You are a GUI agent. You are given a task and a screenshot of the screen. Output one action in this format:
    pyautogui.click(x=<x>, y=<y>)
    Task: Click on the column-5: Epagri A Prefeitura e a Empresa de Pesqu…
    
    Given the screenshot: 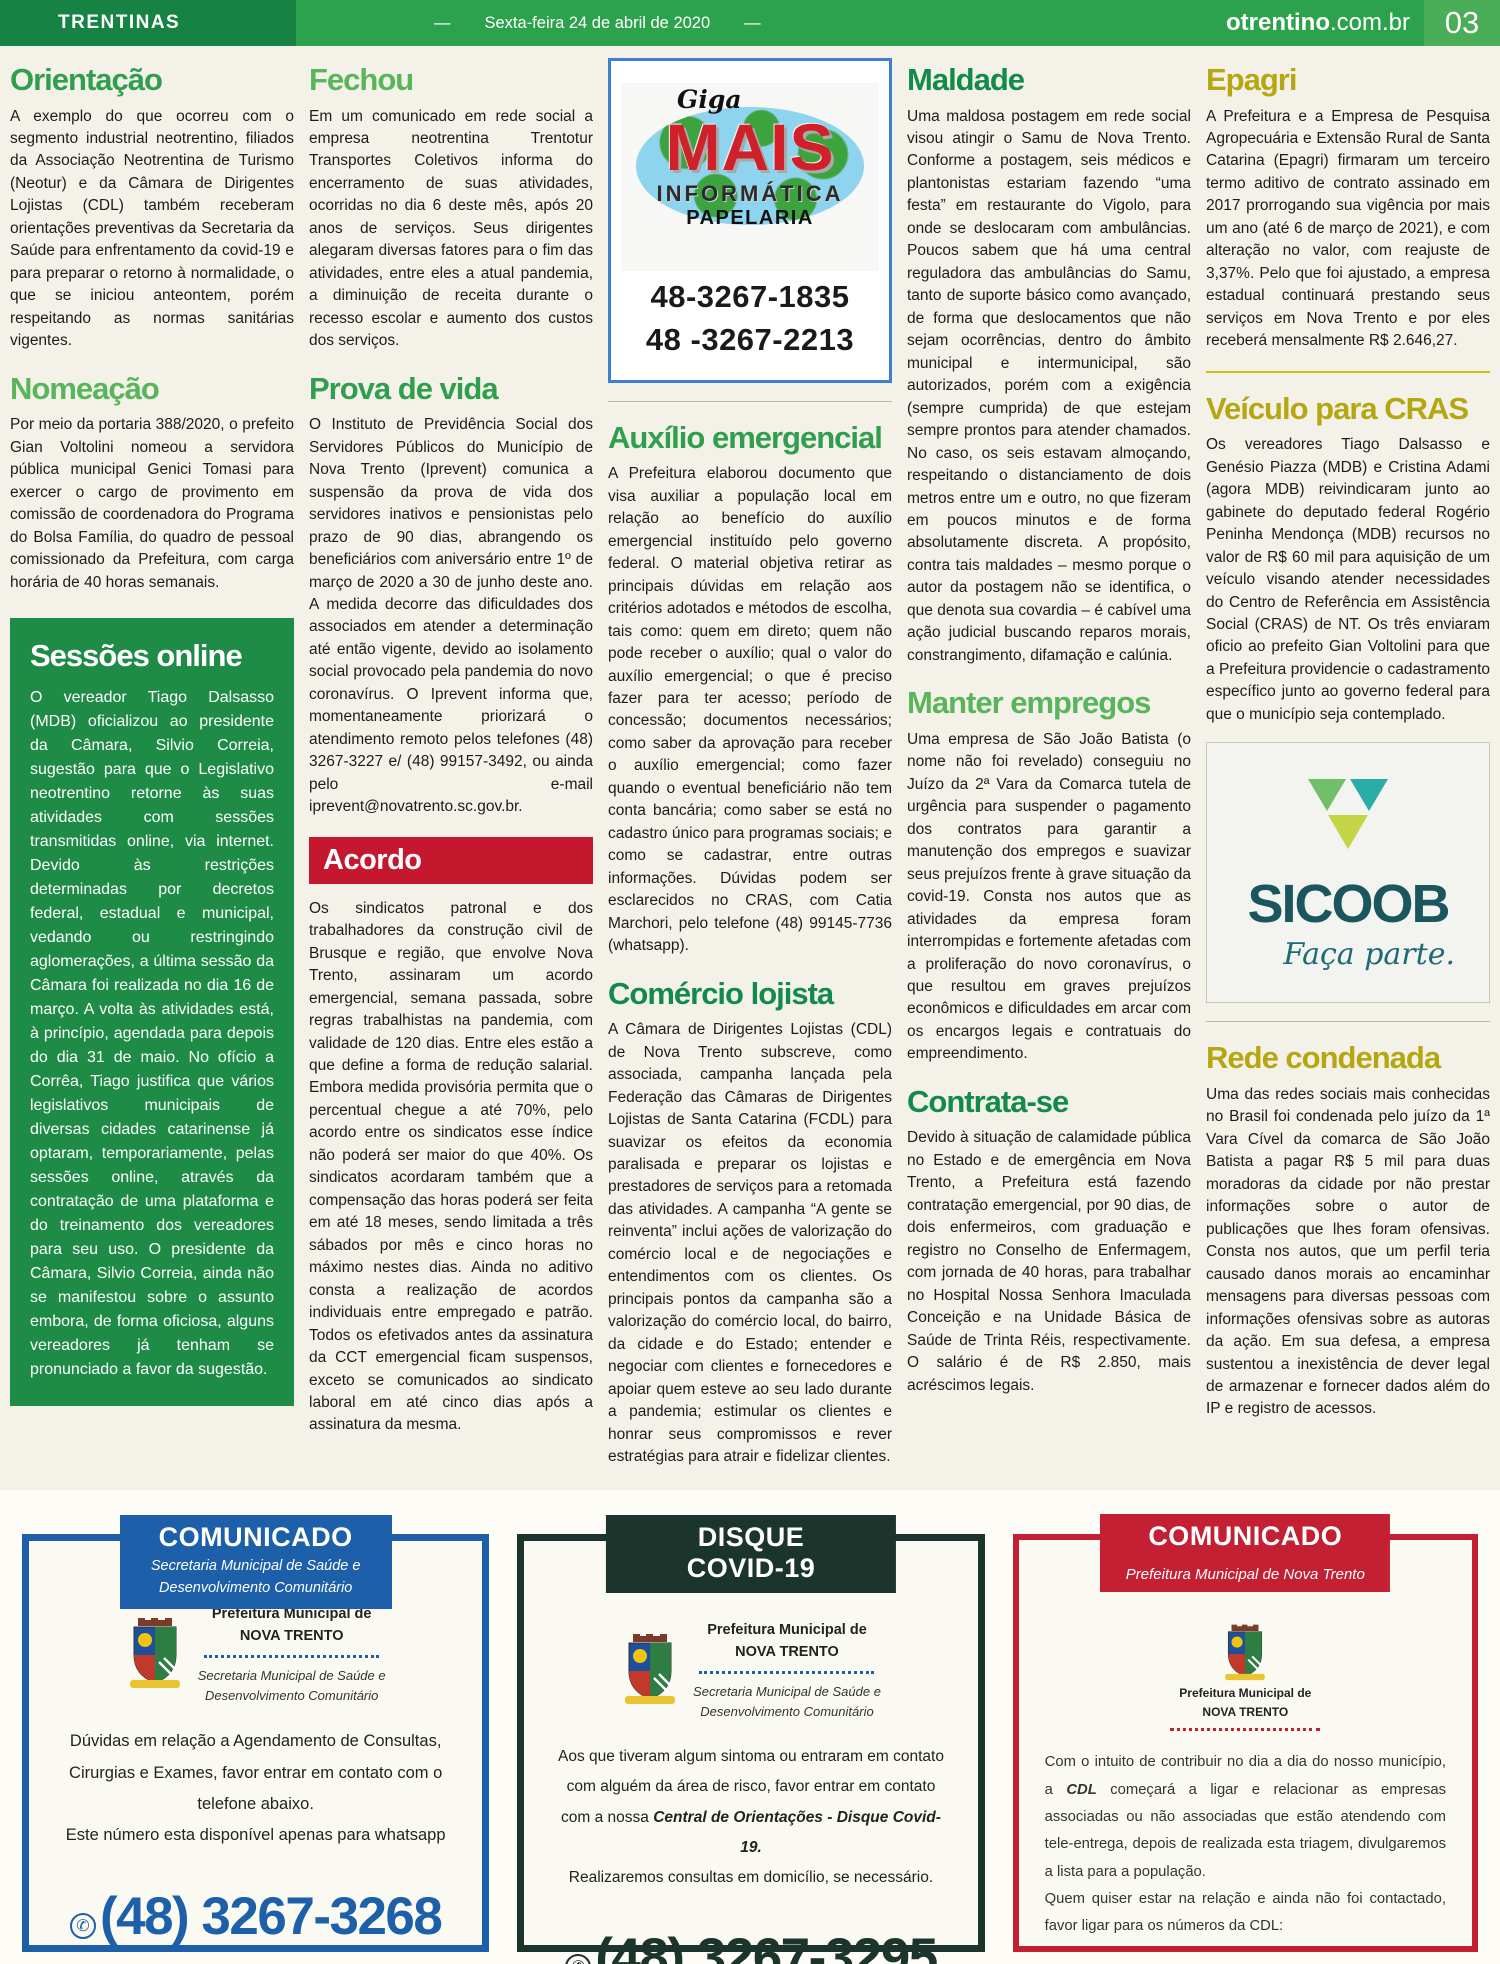 What is the action you would take?
    pyautogui.click(x=1348, y=774)
    